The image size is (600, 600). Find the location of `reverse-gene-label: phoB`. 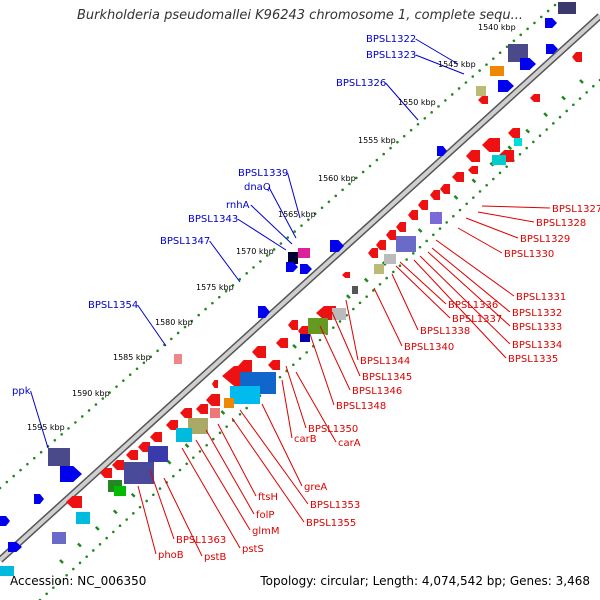

reverse-gene-label: phoB is located at coordinates (171, 555).